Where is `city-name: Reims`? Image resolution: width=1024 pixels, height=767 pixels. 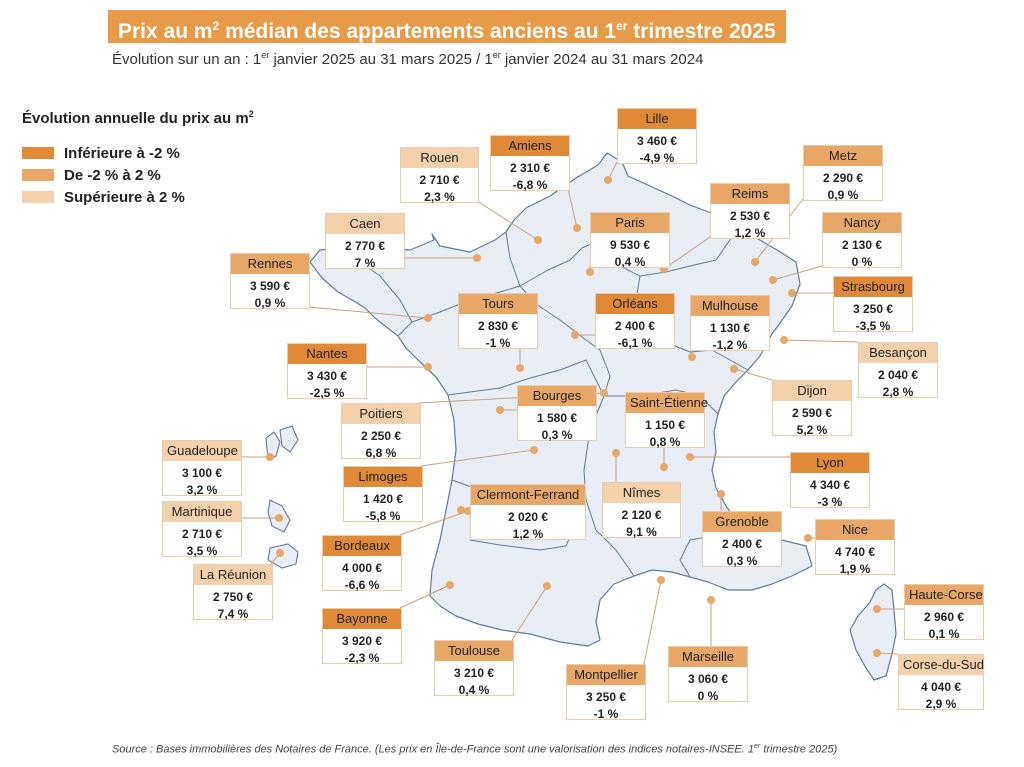 city-name: Reims is located at coordinates (750, 194).